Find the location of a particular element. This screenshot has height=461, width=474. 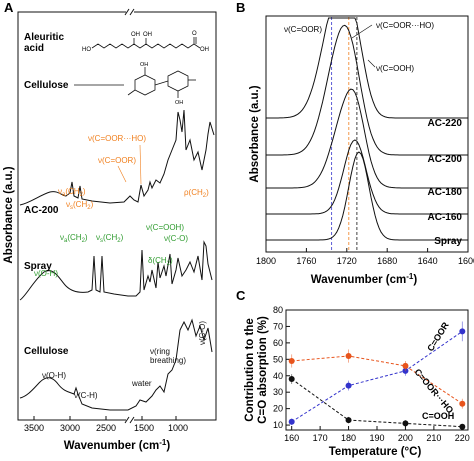

panel-b-ann-cooh: ν(C=OOH) is located at coordinates (395, 68).